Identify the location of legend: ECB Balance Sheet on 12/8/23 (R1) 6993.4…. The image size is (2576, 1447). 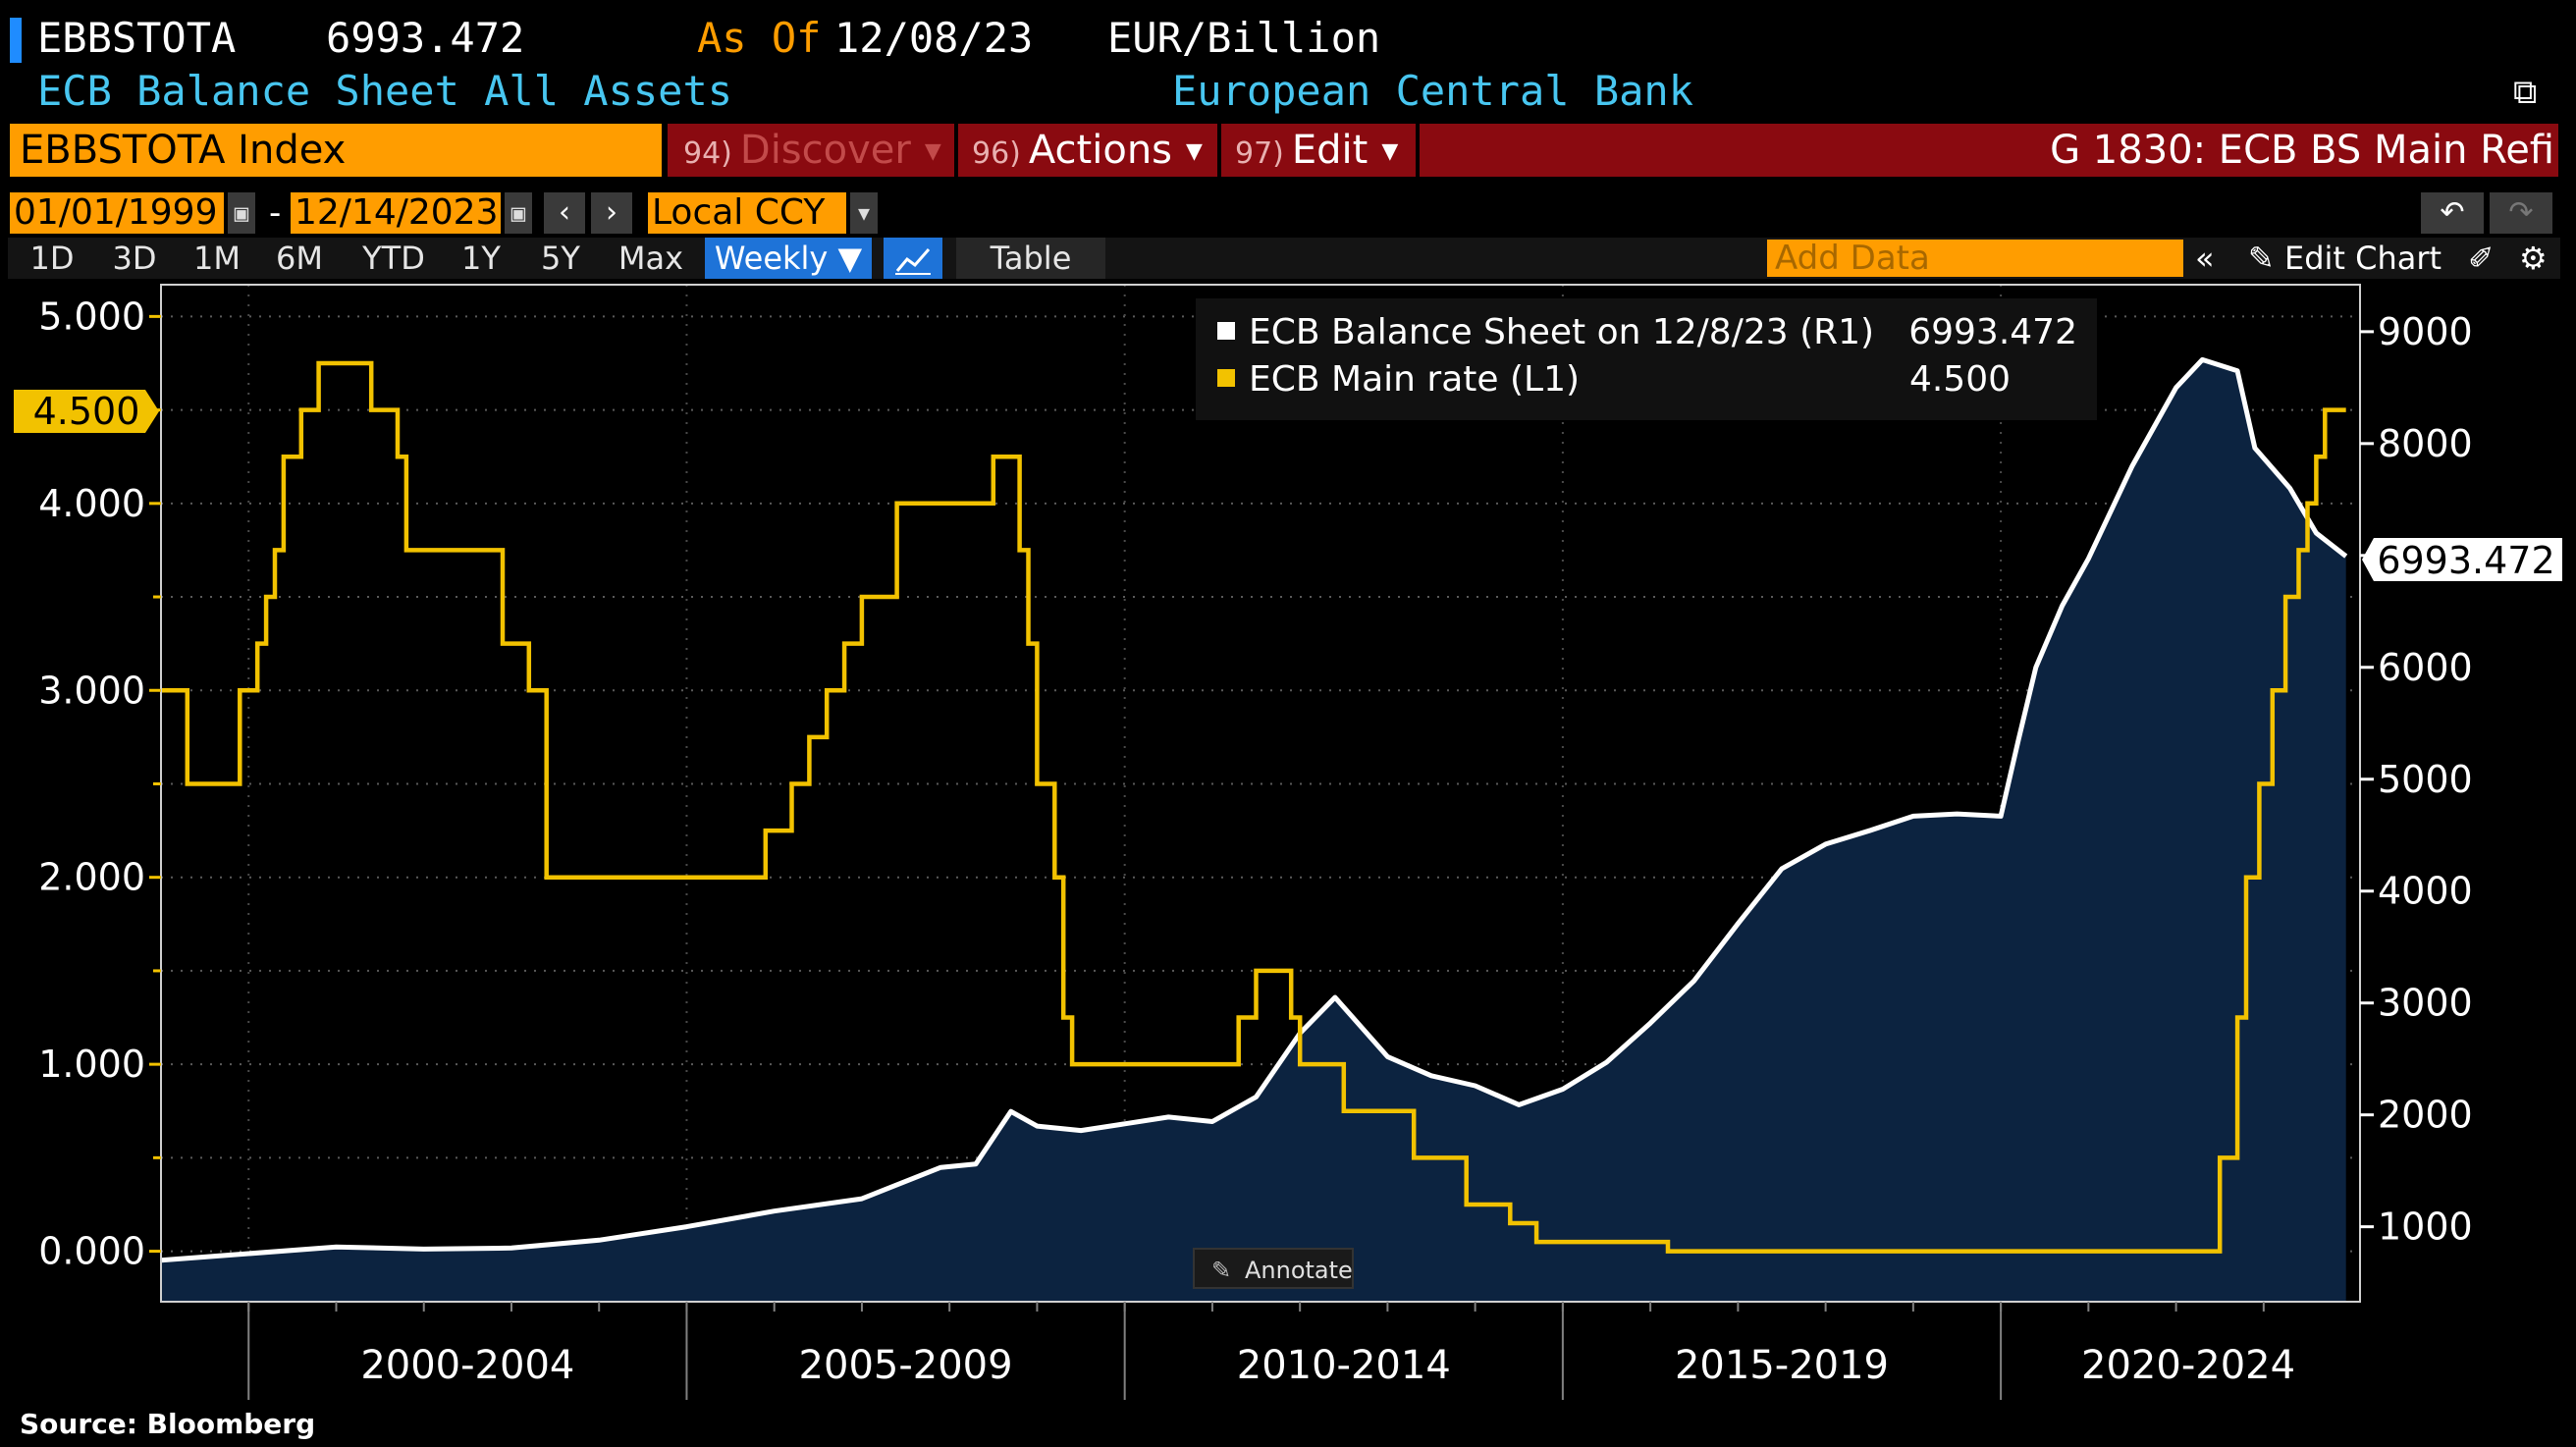
(1646, 359).